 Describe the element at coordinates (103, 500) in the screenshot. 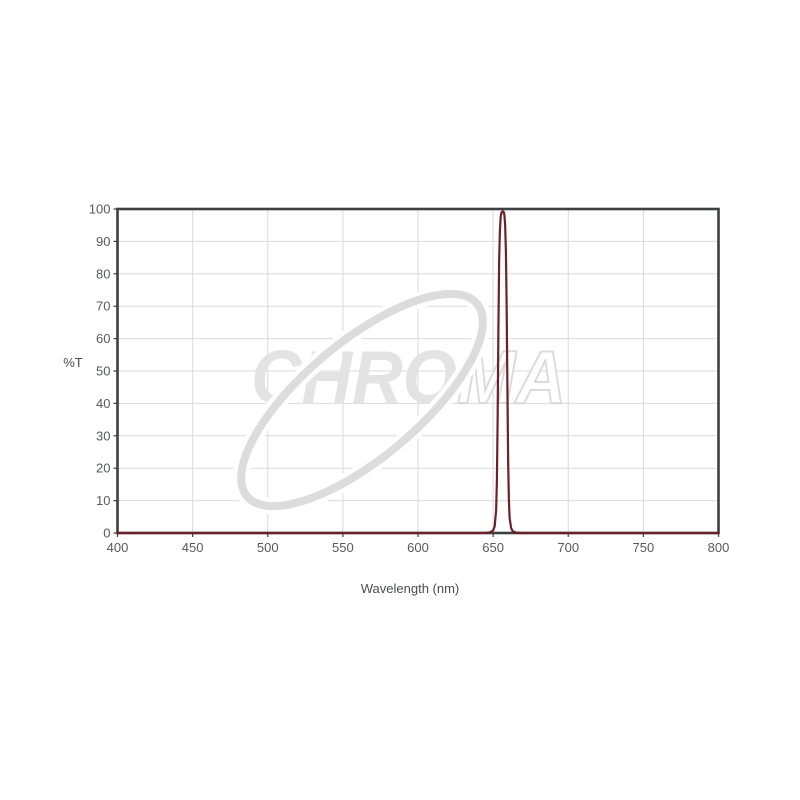

I see `y-tick-label: 10` at that location.